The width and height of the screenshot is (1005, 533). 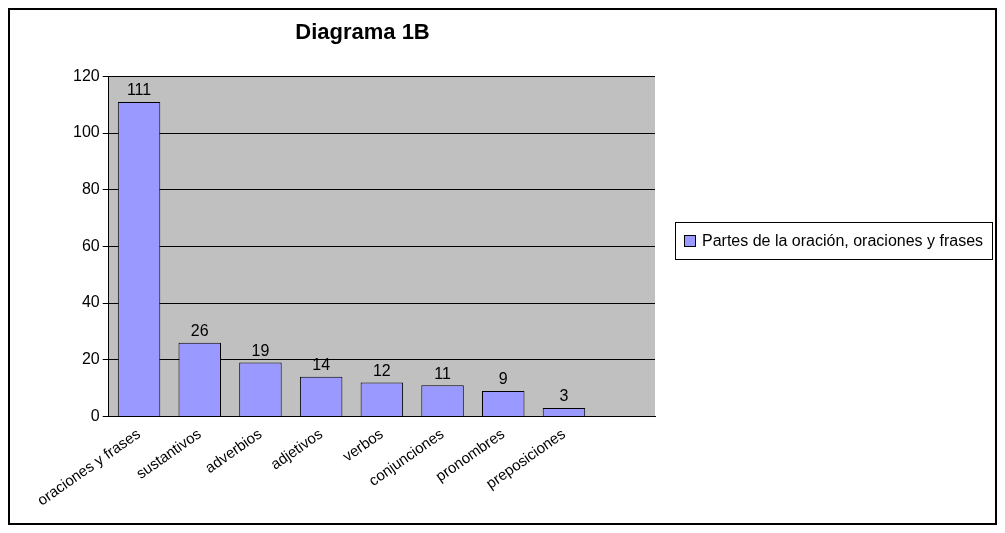 What do you see at coordinates (86, 132) in the screenshot?
I see `y-tick-label: 100` at bounding box center [86, 132].